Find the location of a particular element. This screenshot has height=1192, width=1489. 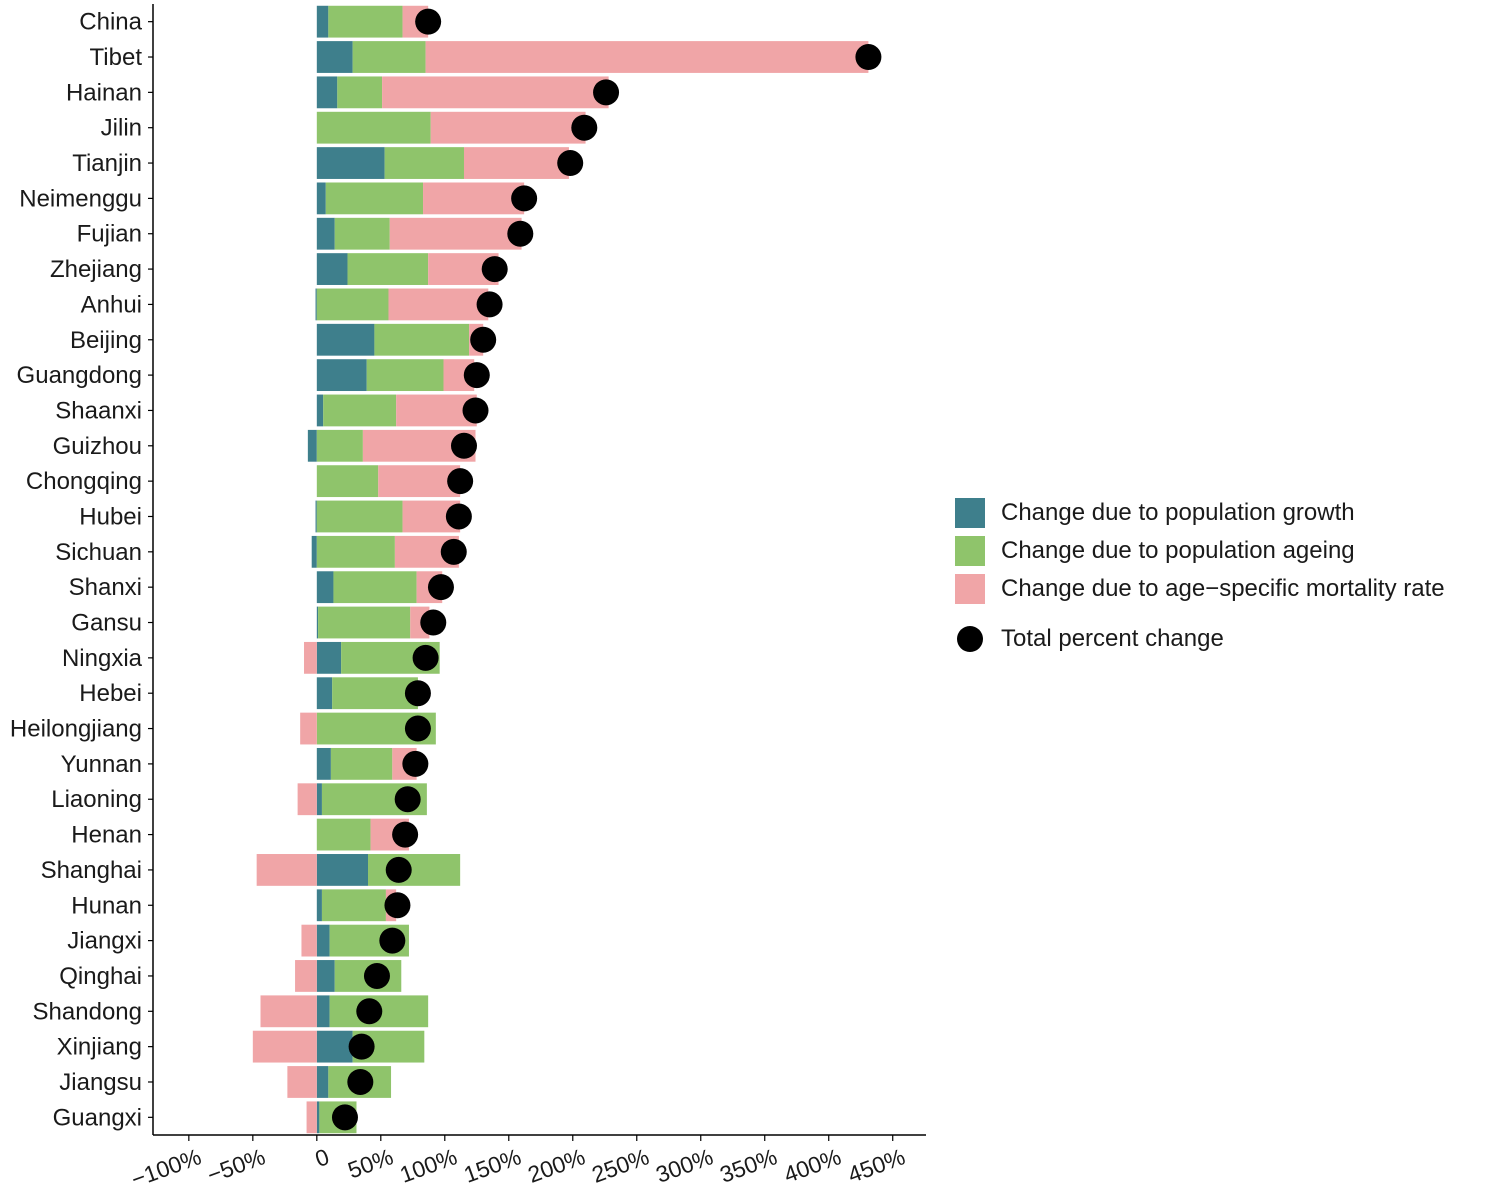

bar-ageing-sichuan is located at coordinates (355, 551).